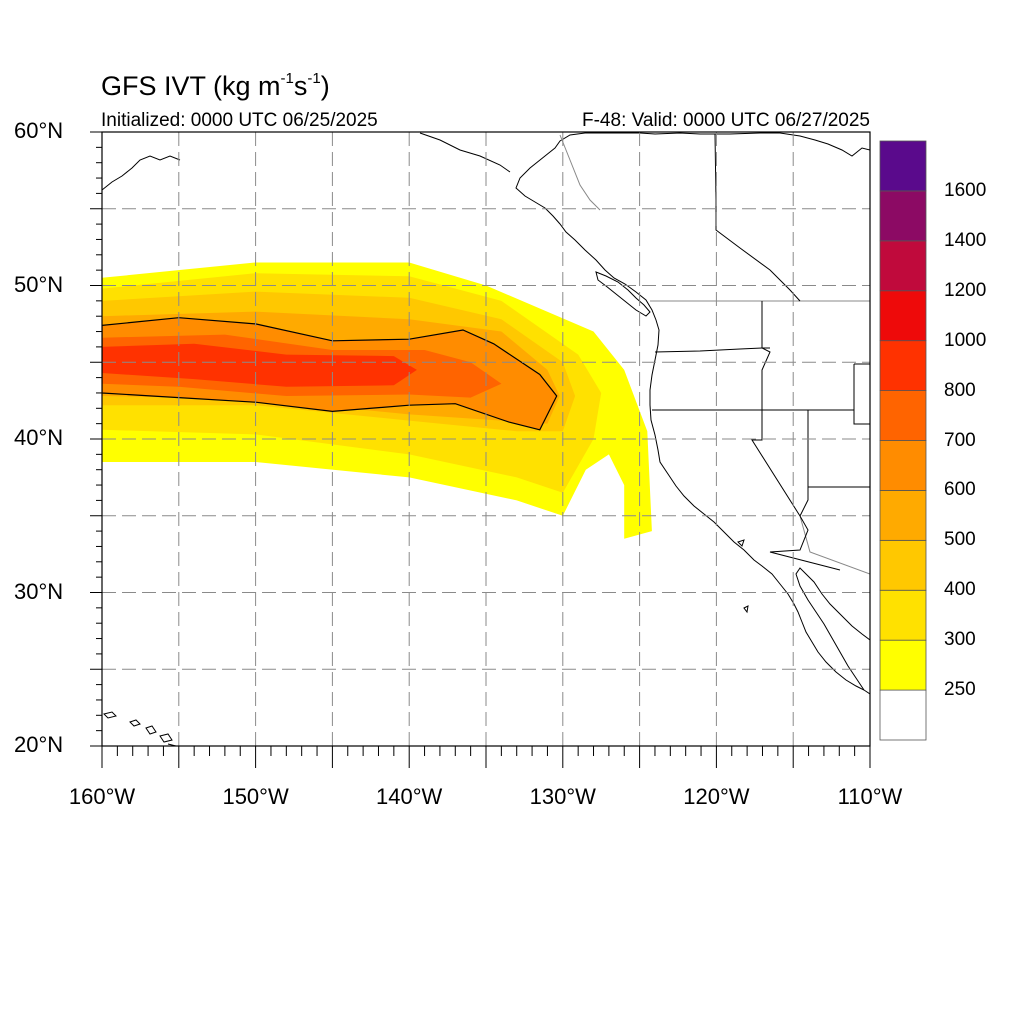 The width and height of the screenshot is (1024, 1024). Describe the element at coordinates (712, 350) in the screenshot. I see `border-wa-or` at that location.